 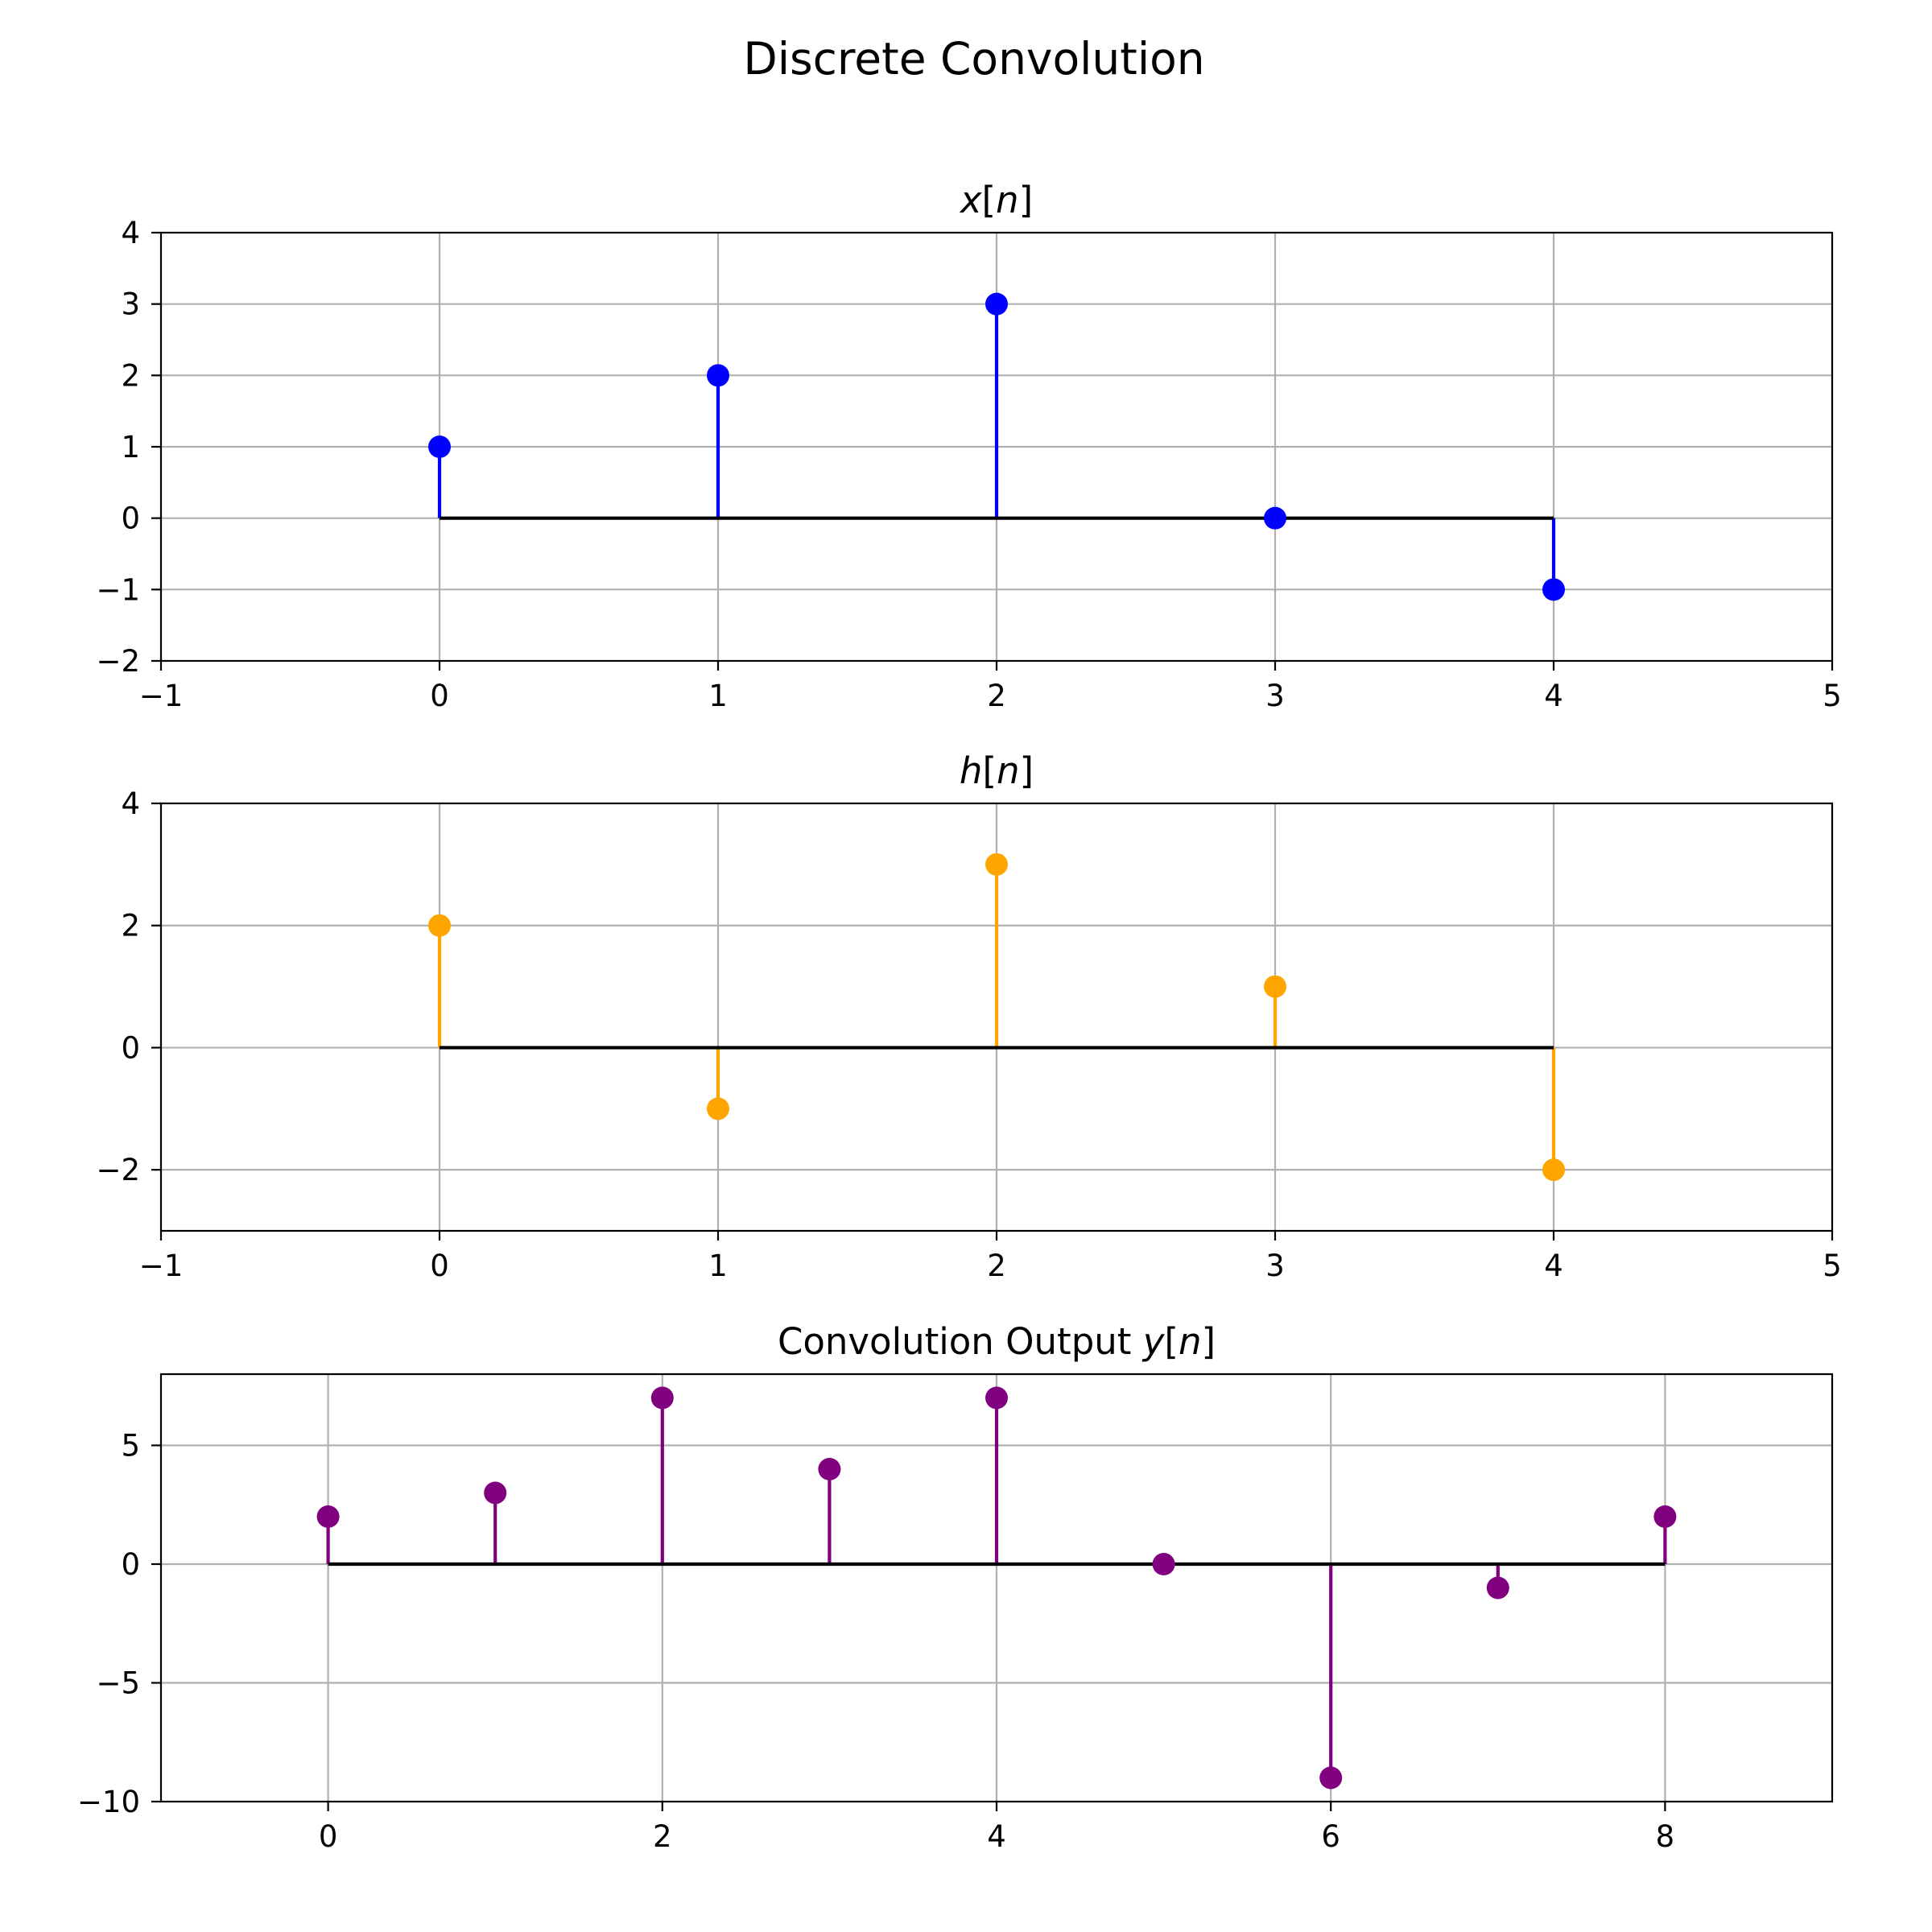 I want to click on subplot-title: x[n], so click(x=996, y=200).